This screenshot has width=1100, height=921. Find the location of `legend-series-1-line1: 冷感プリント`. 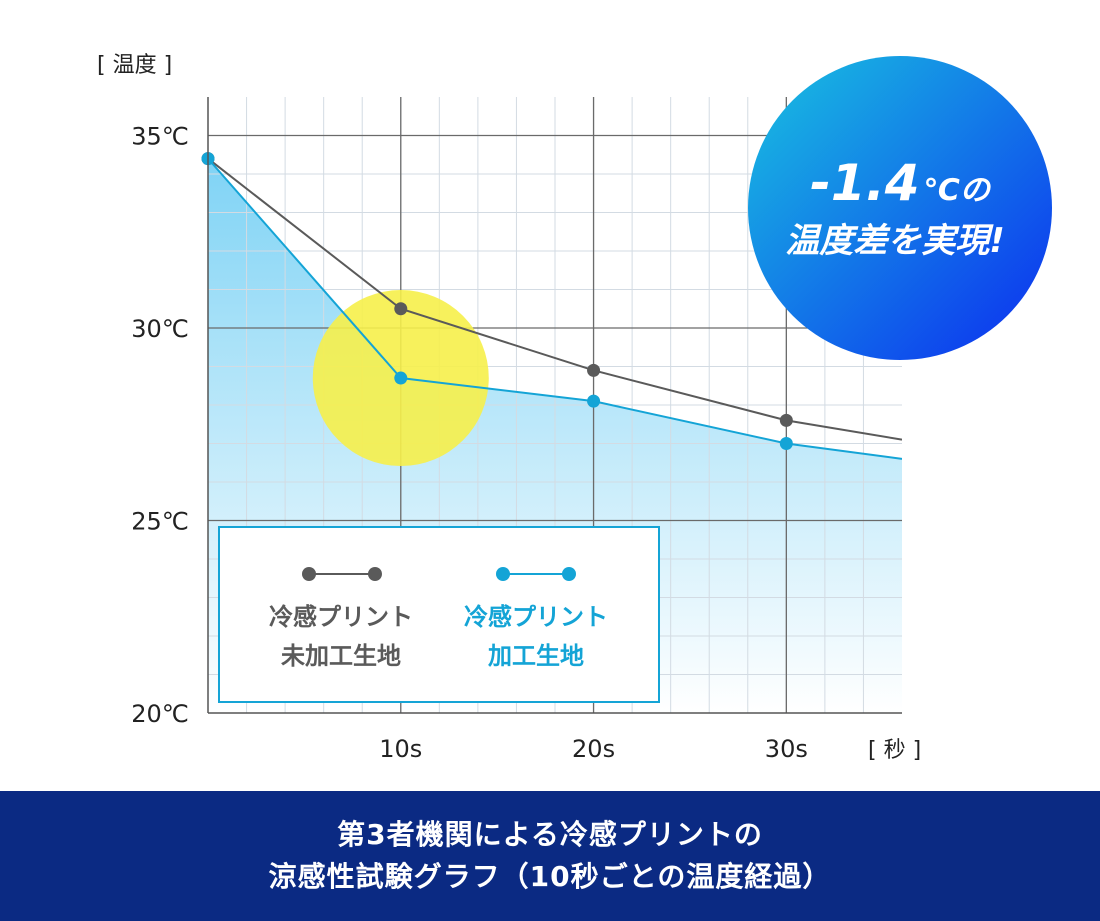

legend-series-1-line1: 冷感プリント is located at coordinates (341, 617).